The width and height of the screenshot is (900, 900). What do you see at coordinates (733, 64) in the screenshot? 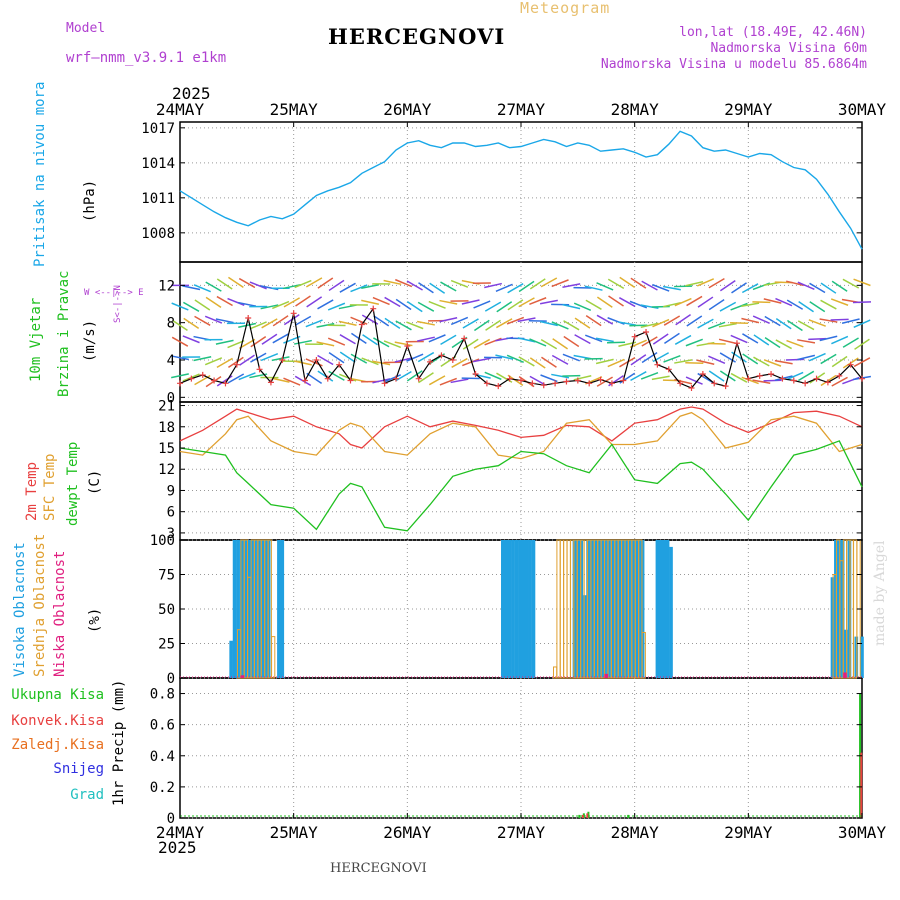
I see `model-altitude-label: Nadmorska Visina u modelu 85.6864m` at bounding box center [733, 64].